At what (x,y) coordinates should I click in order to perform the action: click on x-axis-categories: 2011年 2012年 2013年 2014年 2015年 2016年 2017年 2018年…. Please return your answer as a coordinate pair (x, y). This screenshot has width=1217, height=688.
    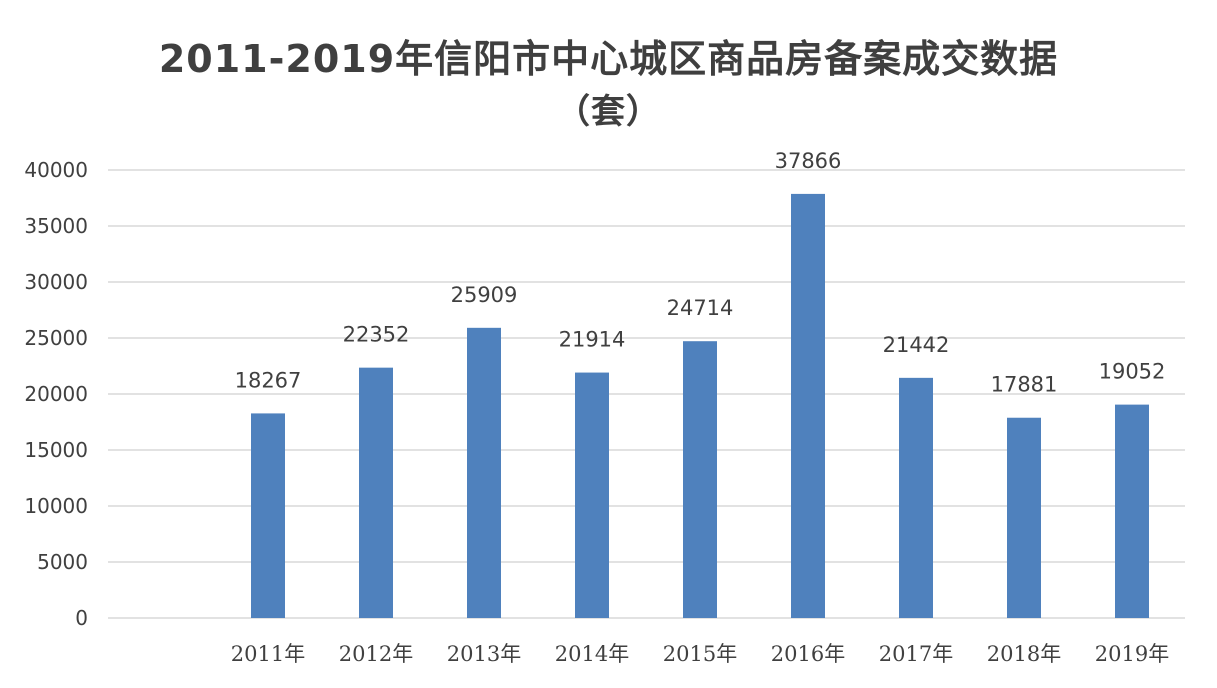
    Looking at the image, I should click on (700, 654).